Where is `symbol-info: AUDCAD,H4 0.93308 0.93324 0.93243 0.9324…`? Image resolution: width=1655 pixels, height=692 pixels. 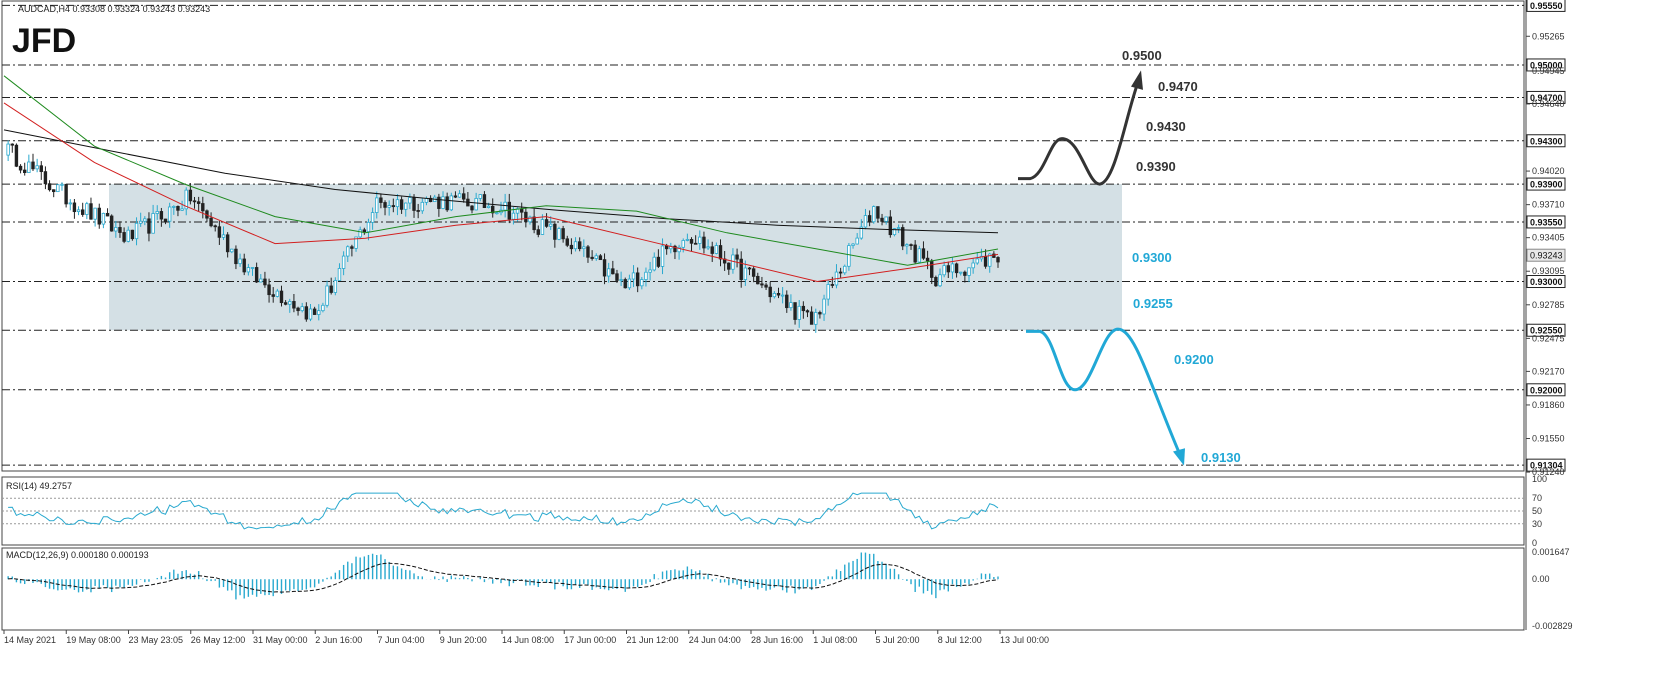 symbol-info: AUDCAD,H4 0.93308 0.93324 0.93243 0.9324… is located at coordinates (114, 9).